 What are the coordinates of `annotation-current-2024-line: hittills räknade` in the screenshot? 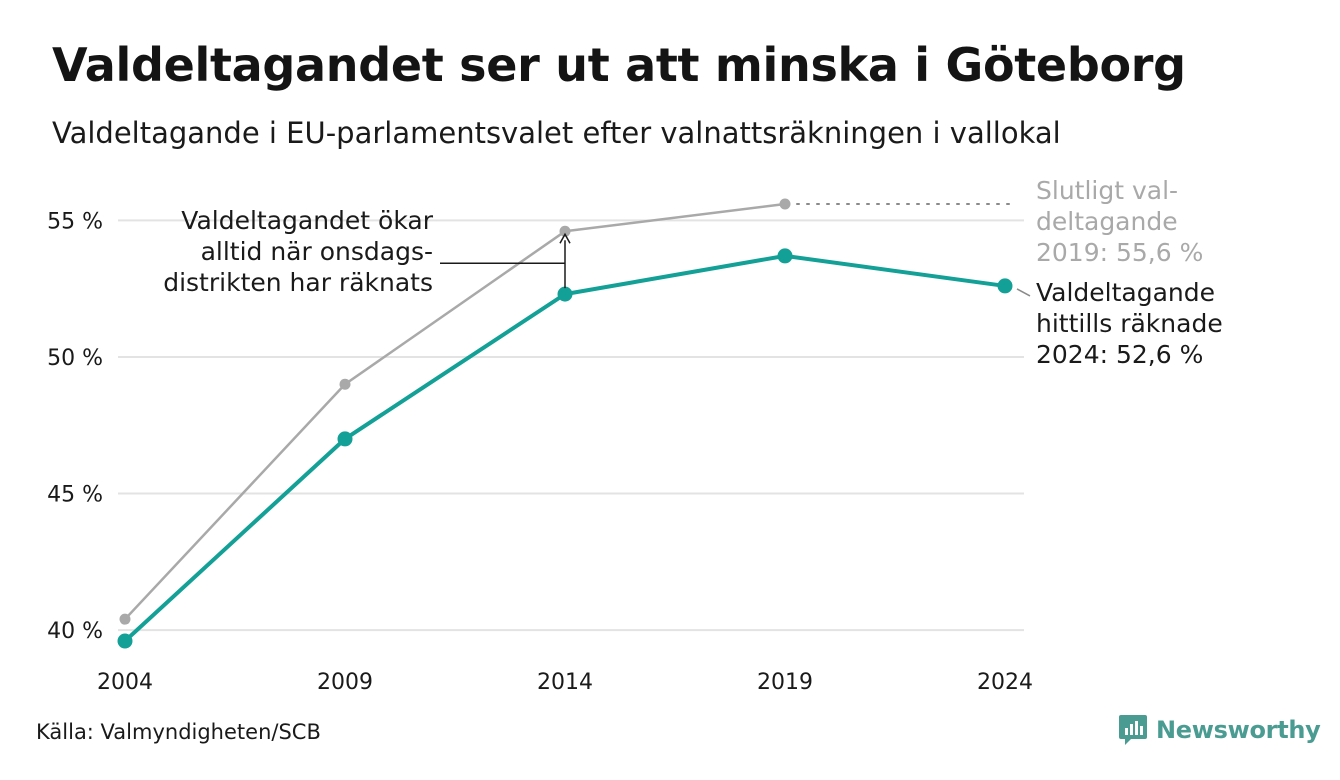 It's located at (1129, 323).